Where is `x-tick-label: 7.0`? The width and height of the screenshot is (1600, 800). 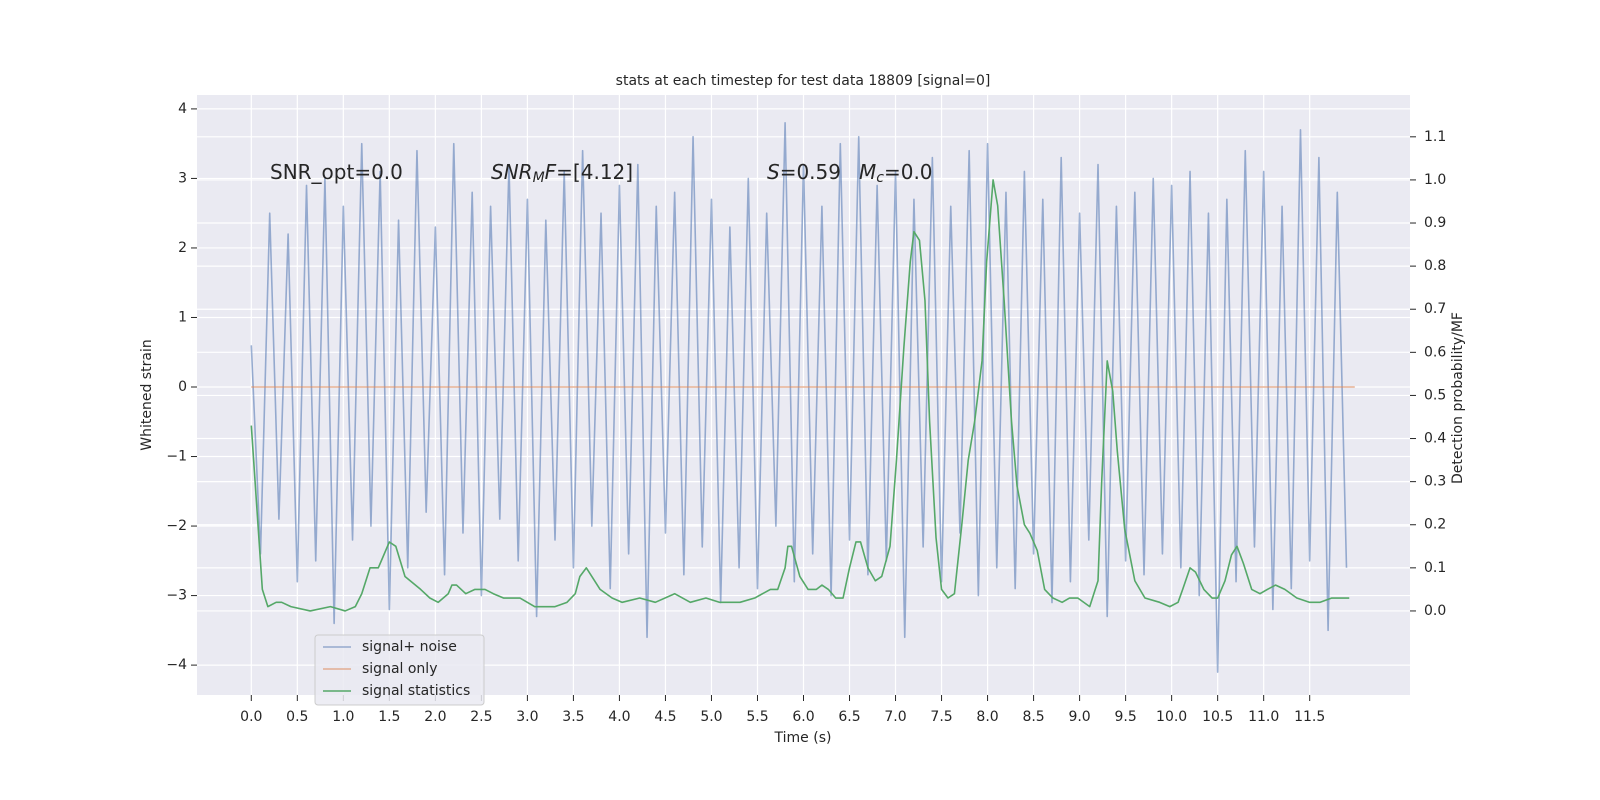
x-tick-label: 7.0 is located at coordinates (895, 717).